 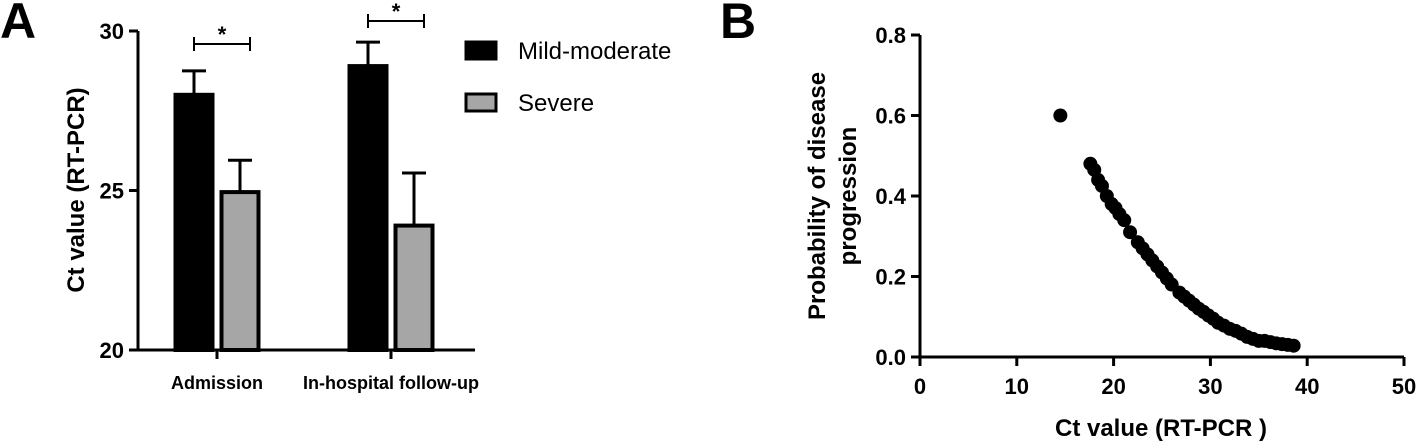 What do you see at coordinates (112, 191) in the screenshot?
I see `y-tick-label-a: 25` at bounding box center [112, 191].